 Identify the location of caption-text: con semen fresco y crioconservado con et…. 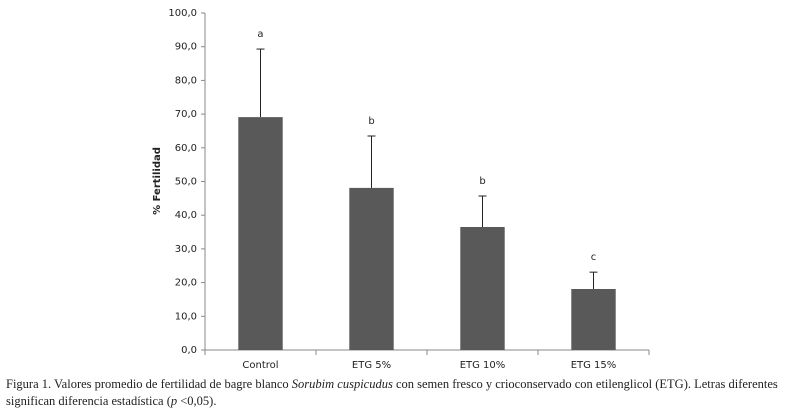
(392, 392).